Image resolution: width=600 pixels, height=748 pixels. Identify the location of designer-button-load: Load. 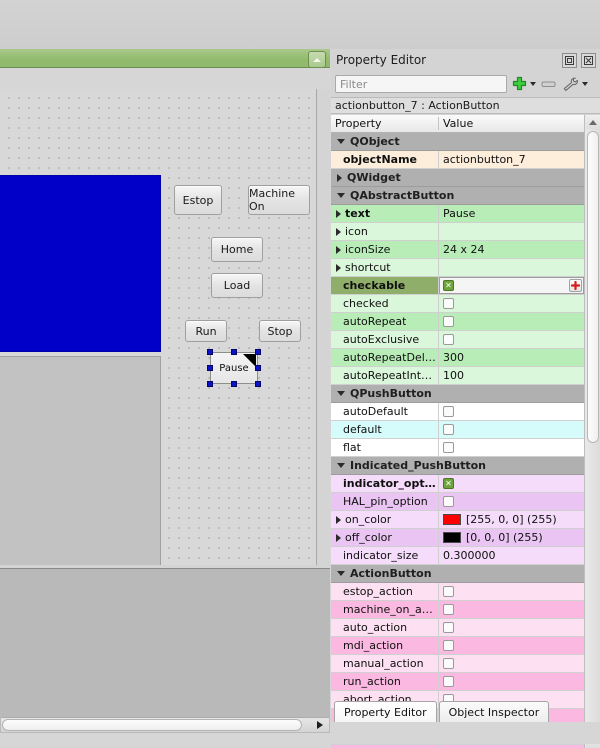
(237, 285).